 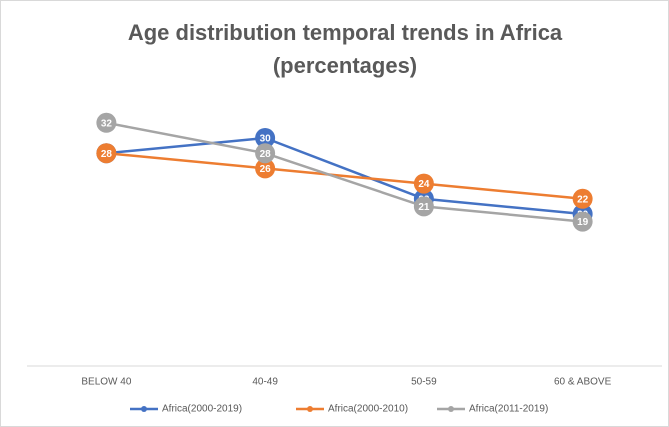 I want to click on series-line, so click(x=344, y=176).